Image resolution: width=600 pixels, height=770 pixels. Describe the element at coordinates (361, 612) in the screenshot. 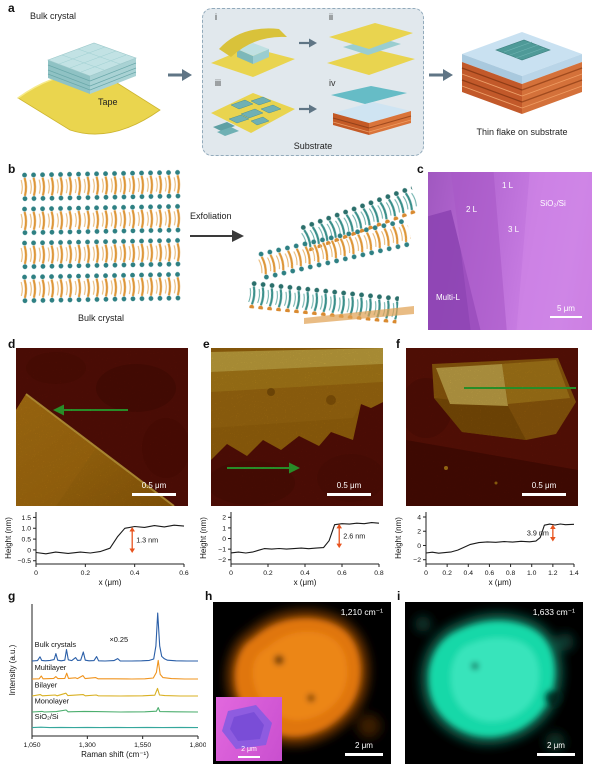

I see `wavenumber-label: 1,210 cm⁻¹` at that location.